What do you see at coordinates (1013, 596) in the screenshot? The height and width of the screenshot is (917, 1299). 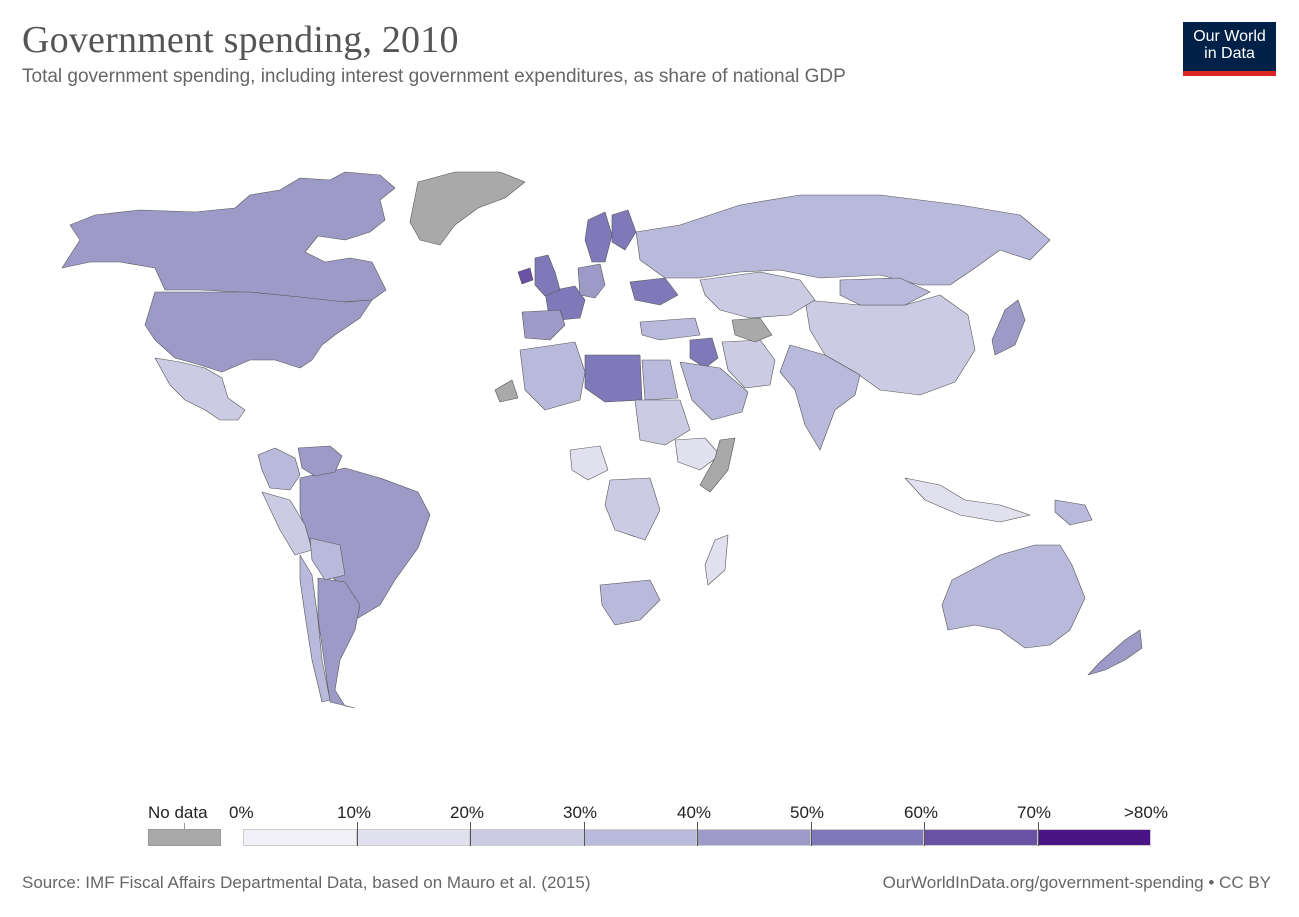 I see `country-australia: Australia` at bounding box center [1013, 596].